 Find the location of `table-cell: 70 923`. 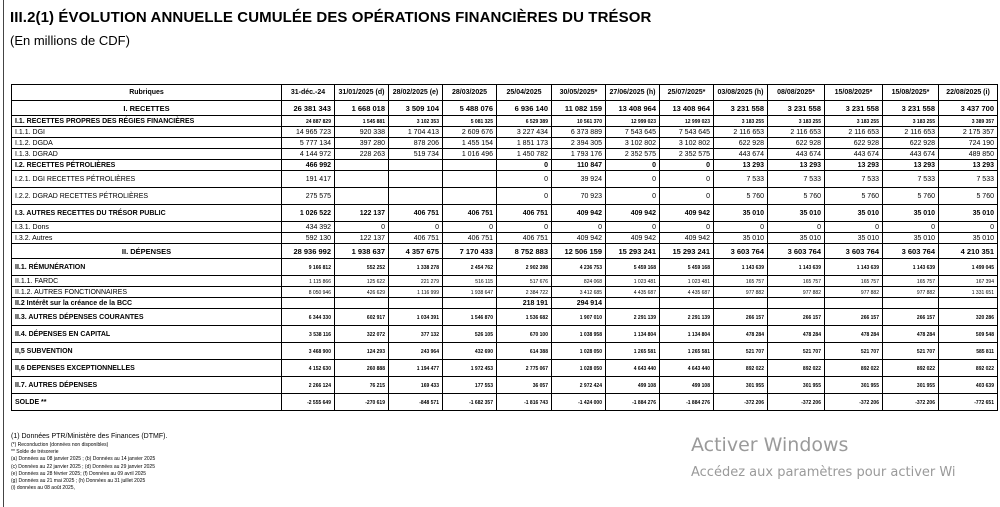

table-cell: 70 923 is located at coordinates (578, 196).